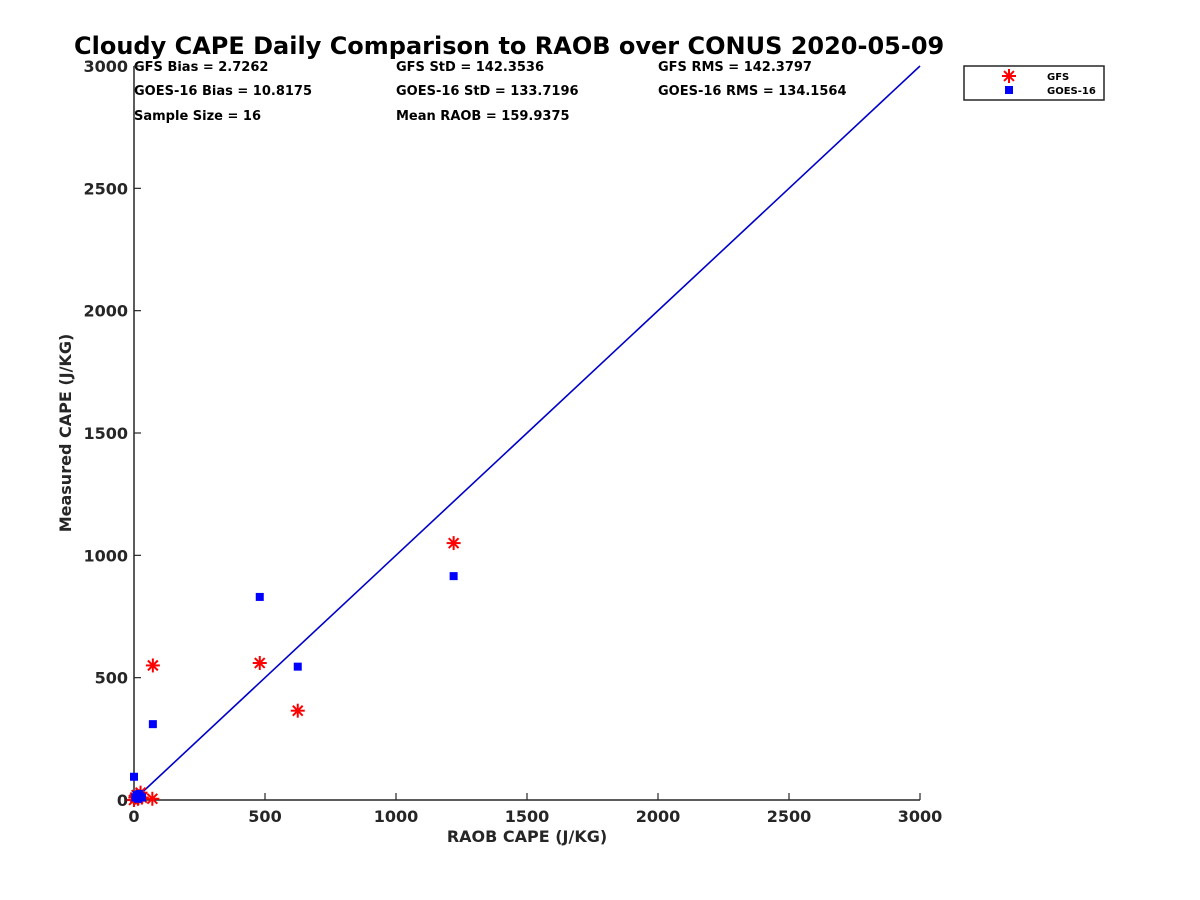 The height and width of the screenshot is (900, 1200). I want to click on x-tick-label: 500, so click(264, 816).